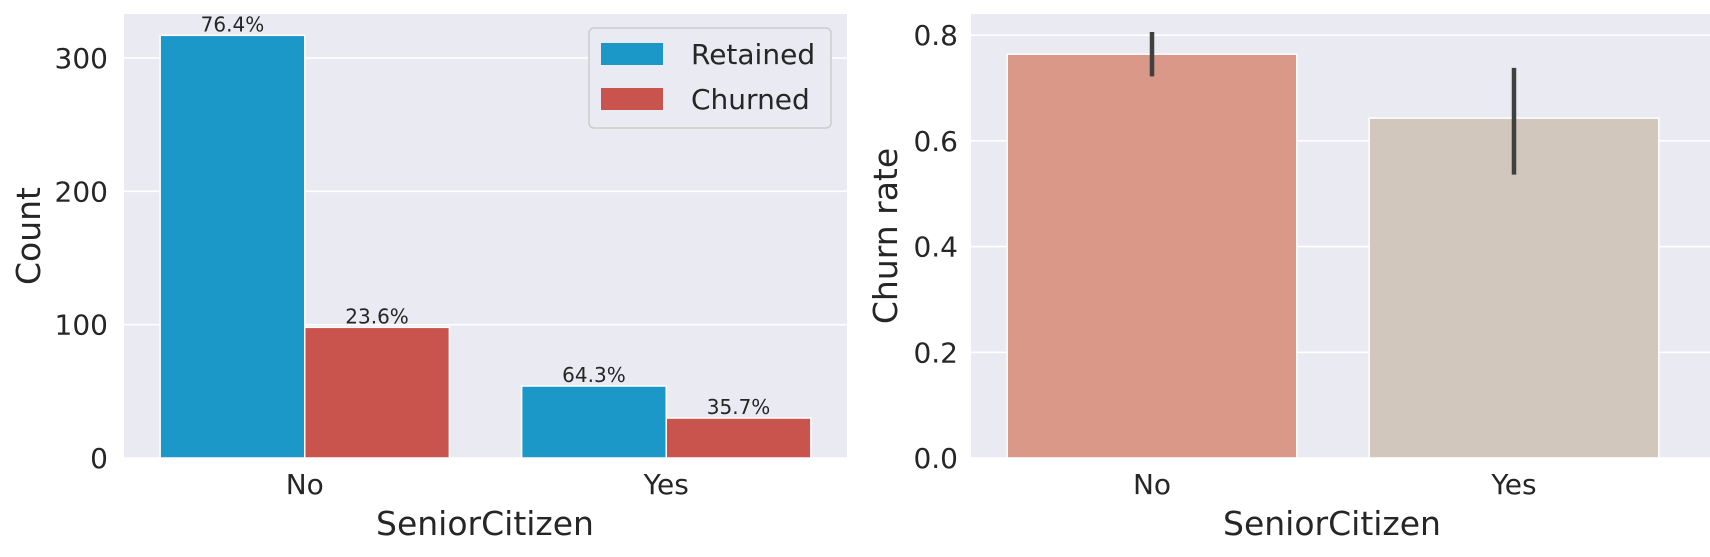 The image size is (1710, 557). I want to click on y-tick-label: 0.6, so click(935, 141).